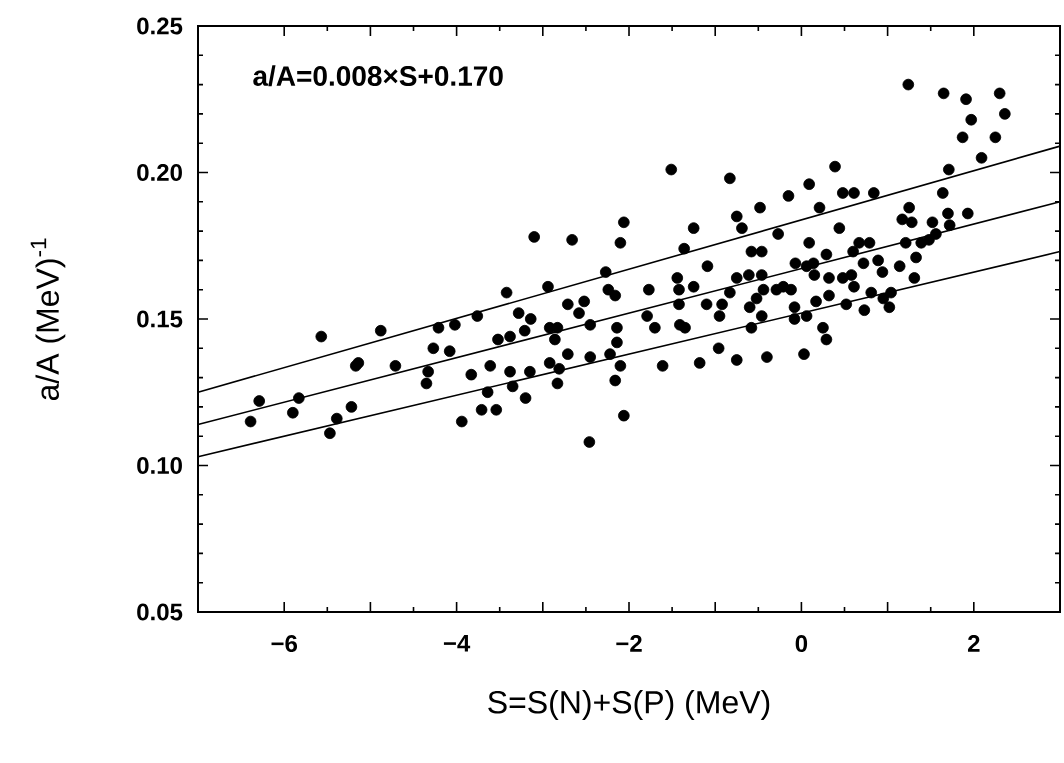  What do you see at coordinates (159, 172) in the screenshot?
I see `y-tick-label: 0.20` at bounding box center [159, 172].